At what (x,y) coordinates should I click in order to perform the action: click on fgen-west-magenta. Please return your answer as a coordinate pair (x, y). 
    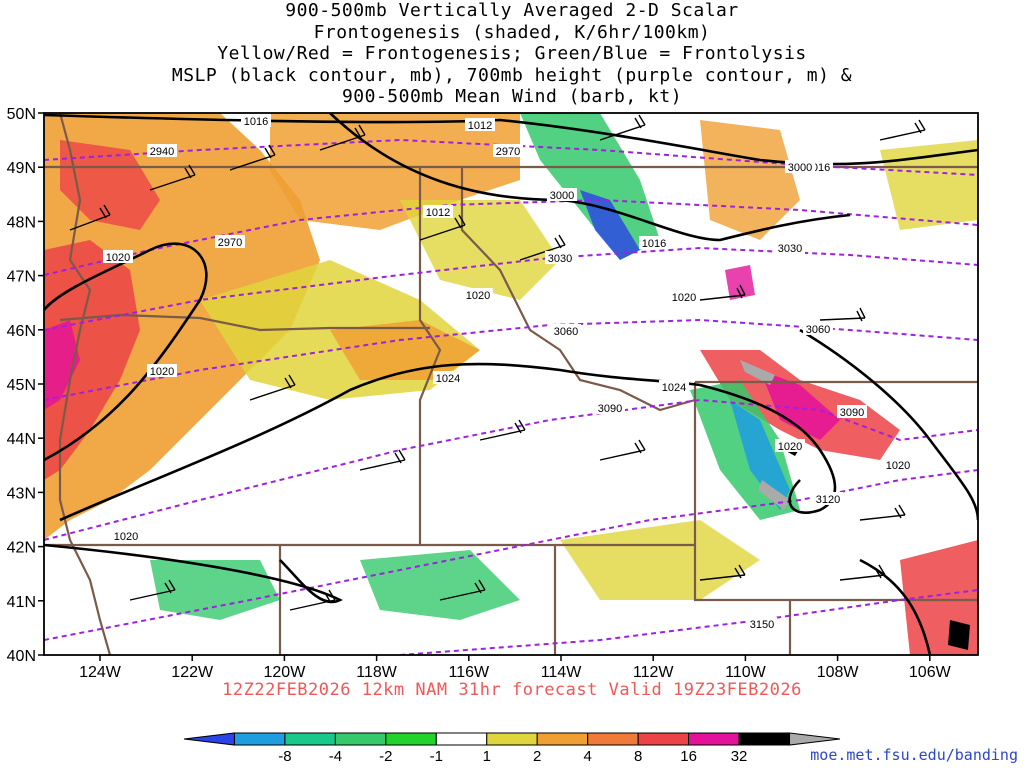
    Looking at the image, I should click on (62, 365).